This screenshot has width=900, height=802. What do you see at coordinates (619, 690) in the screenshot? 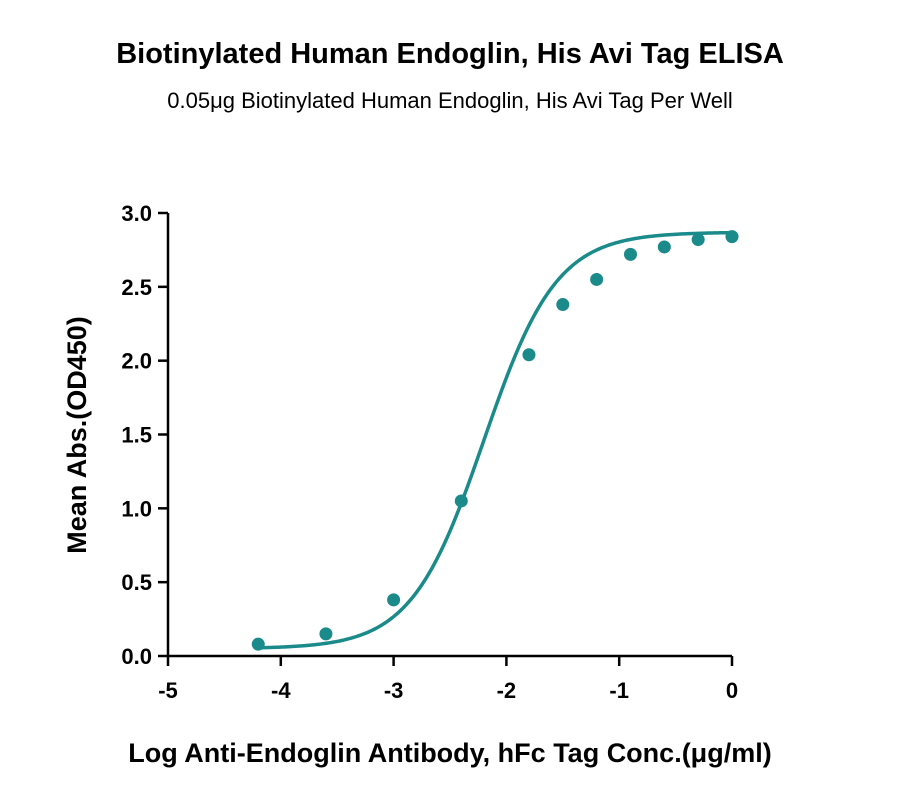
I see `x-tick-label: -1` at bounding box center [619, 690].